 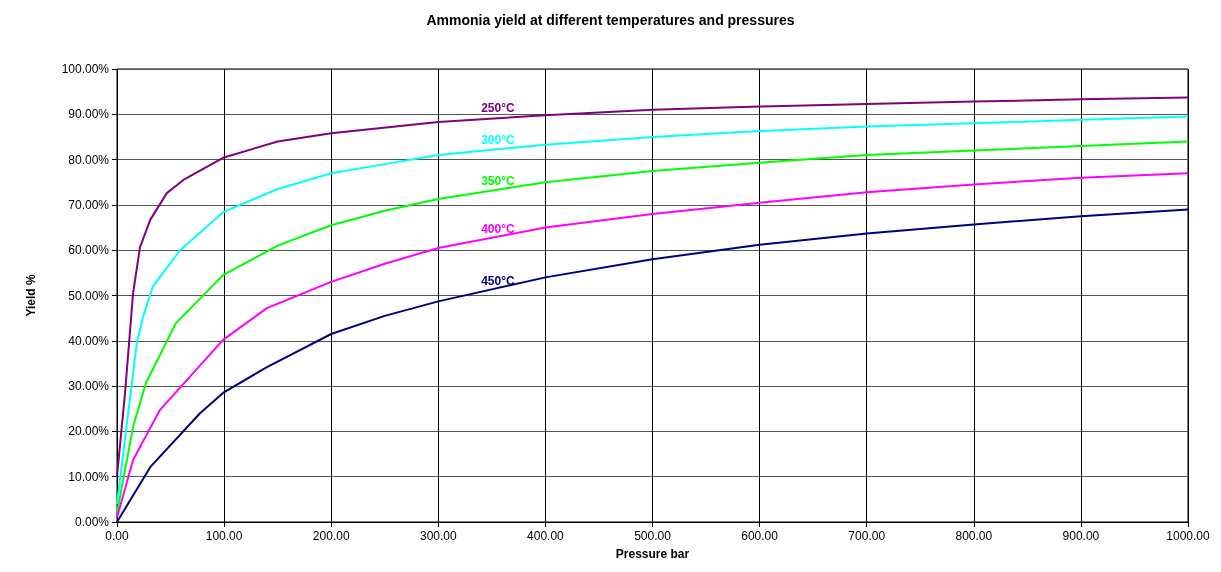 What do you see at coordinates (89, 476) in the screenshot?
I see `y-tick-label: 10.00%` at bounding box center [89, 476].